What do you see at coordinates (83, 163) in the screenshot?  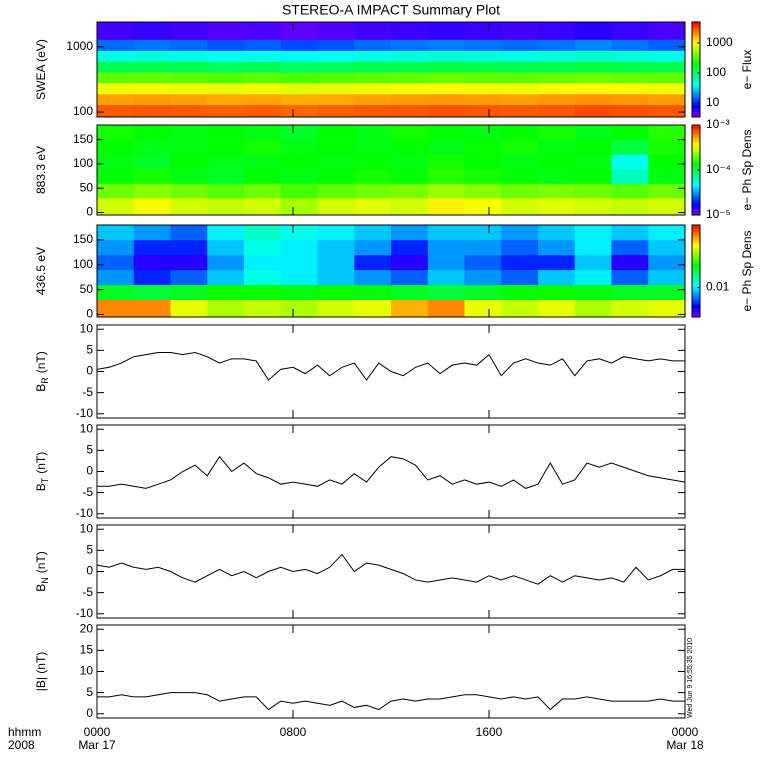 I see `y-tick-label: 100` at bounding box center [83, 163].